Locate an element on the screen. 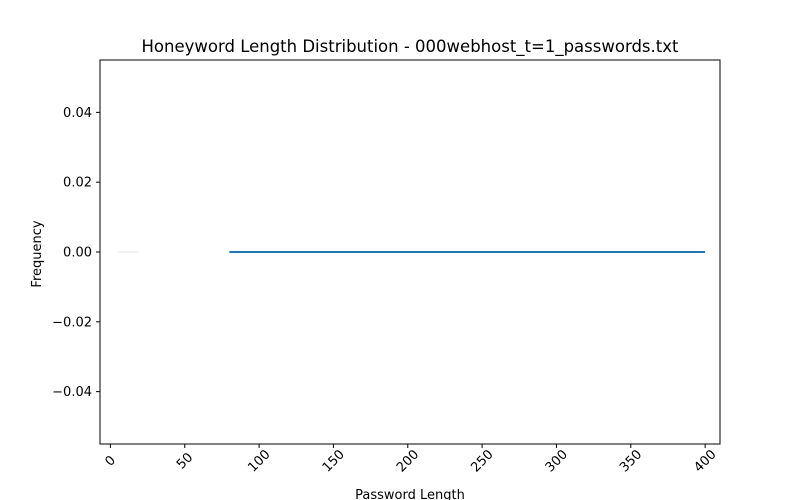 The height and width of the screenshot is (500, 800). x-axis-label: Password Length is located at coordinates (410, 494).